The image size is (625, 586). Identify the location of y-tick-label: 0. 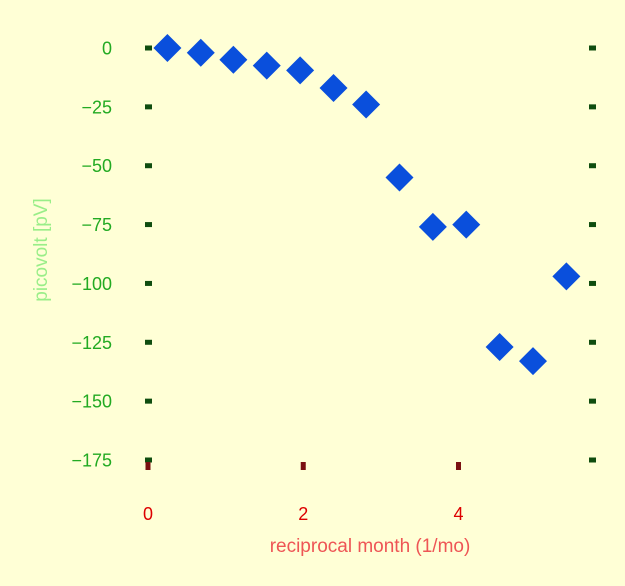
(107, 49).